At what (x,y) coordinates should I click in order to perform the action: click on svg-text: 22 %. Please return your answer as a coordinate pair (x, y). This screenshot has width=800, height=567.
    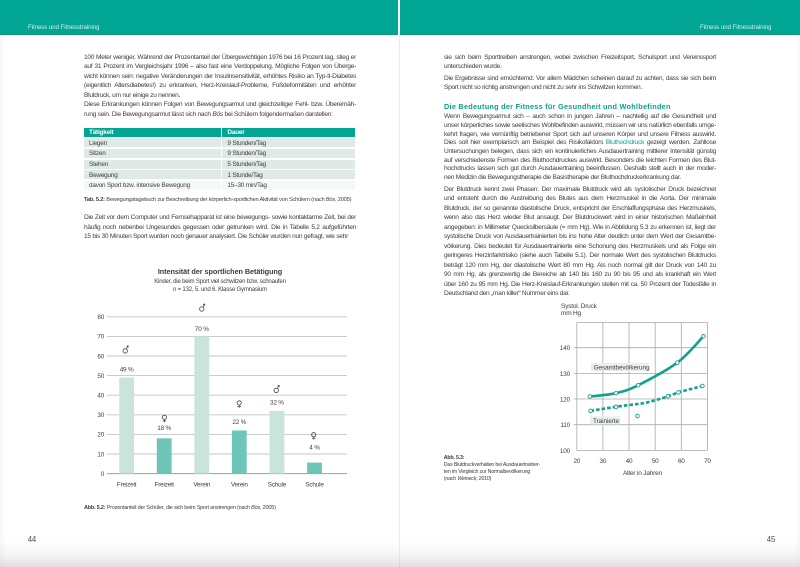
    Looking at the image, I should click on (239, 422).